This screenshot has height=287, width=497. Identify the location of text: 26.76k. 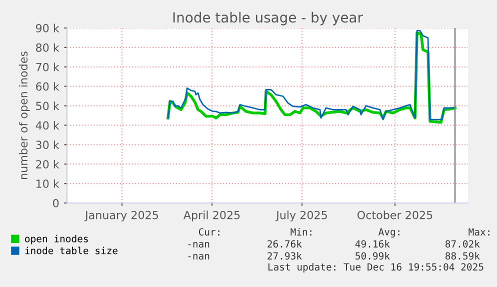
(285, 244).